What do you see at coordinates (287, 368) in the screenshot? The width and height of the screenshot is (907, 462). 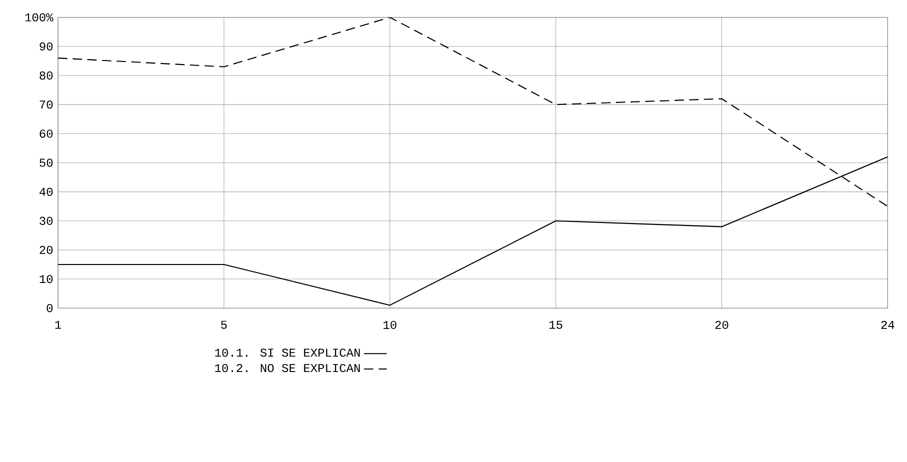 I see `legend-label: 10.2. NO SE EXPLICAN` at bounding box center [287, 368].